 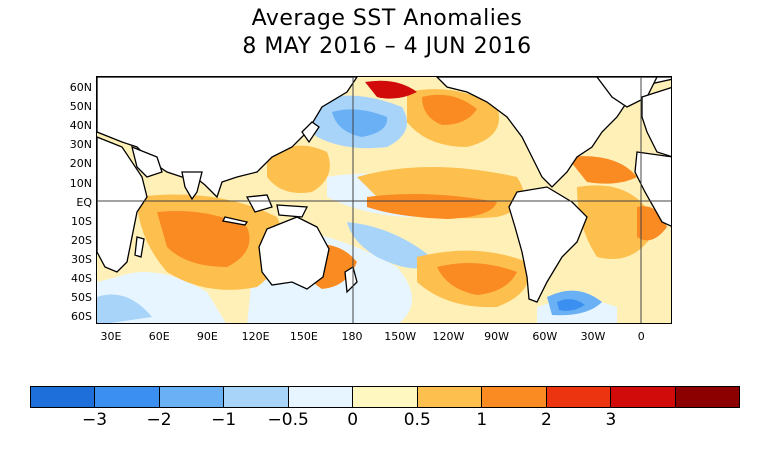 I want to click on colorbar-label: −1, so click(x=224, y=420).